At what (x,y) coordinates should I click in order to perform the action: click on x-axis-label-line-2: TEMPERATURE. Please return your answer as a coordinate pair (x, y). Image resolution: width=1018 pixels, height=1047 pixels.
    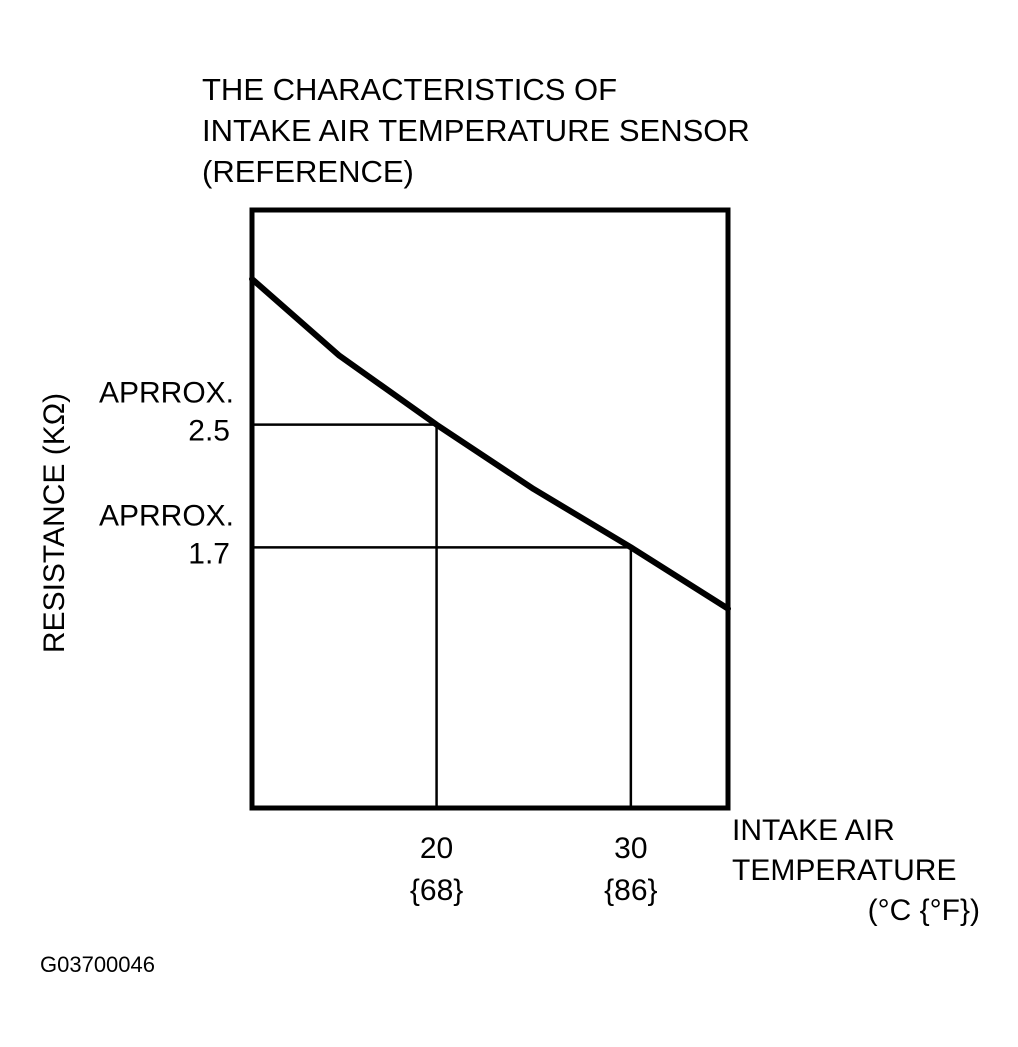
    Looking at the image, I should click on (844, 870).